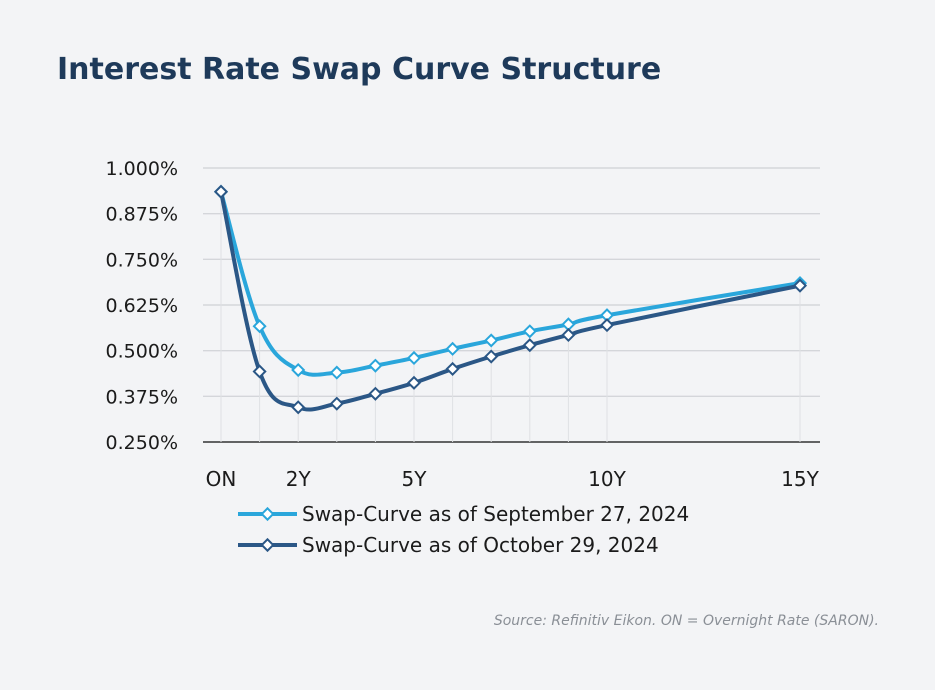 The width and height of the screenshot is (935, 690). Describe the element at coordinates (359, 69) in the screenshot. I see `chart-title: Interest Rate Swap Curve Structure` at that location.